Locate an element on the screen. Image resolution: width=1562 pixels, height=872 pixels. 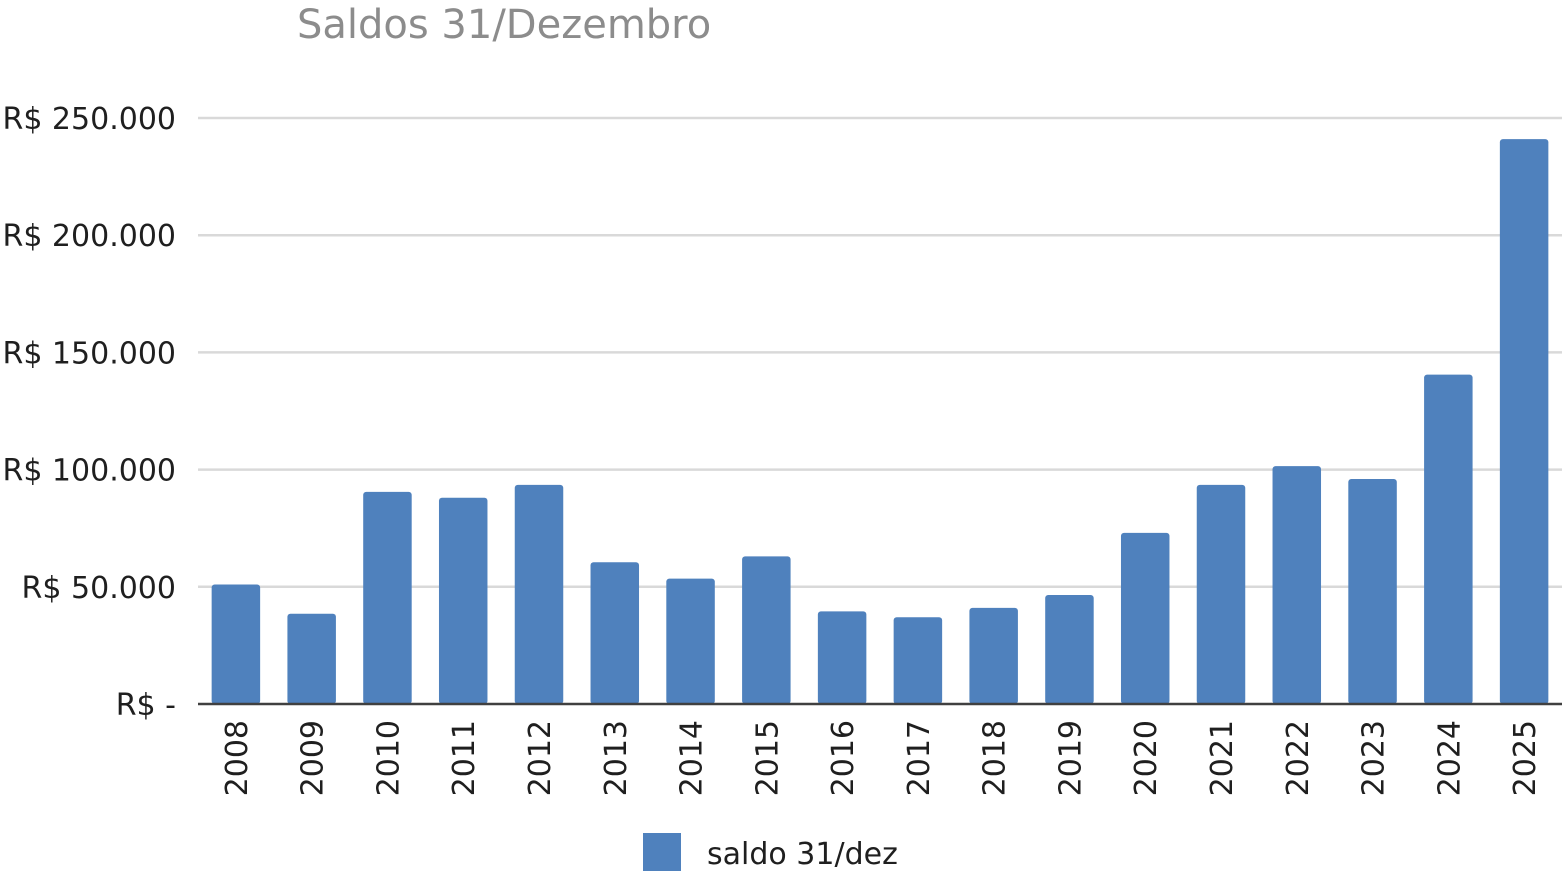
x-tick-label: 2015 is located at coordinates (767, 758).